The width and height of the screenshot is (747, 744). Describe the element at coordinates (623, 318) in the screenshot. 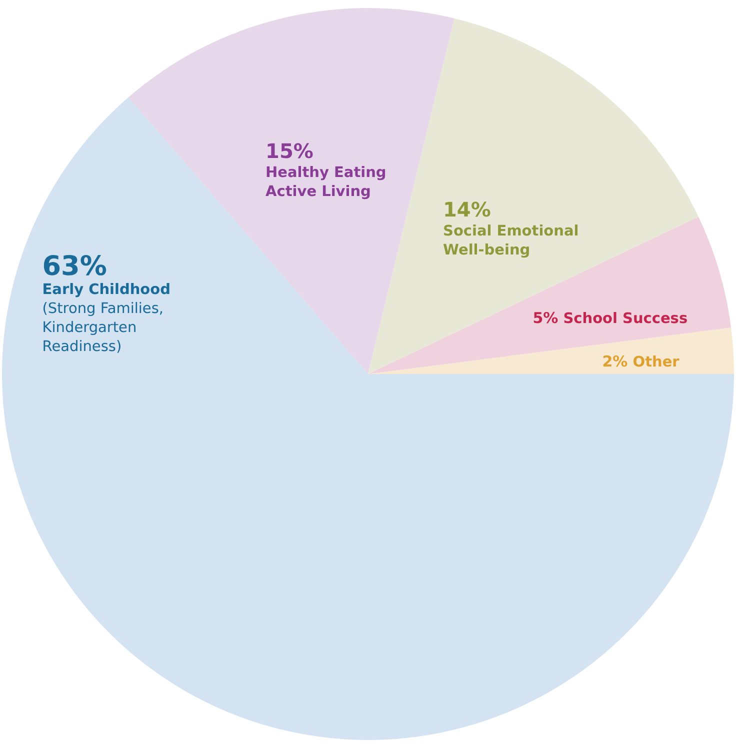

I see `slice-label: School Success` at that location.